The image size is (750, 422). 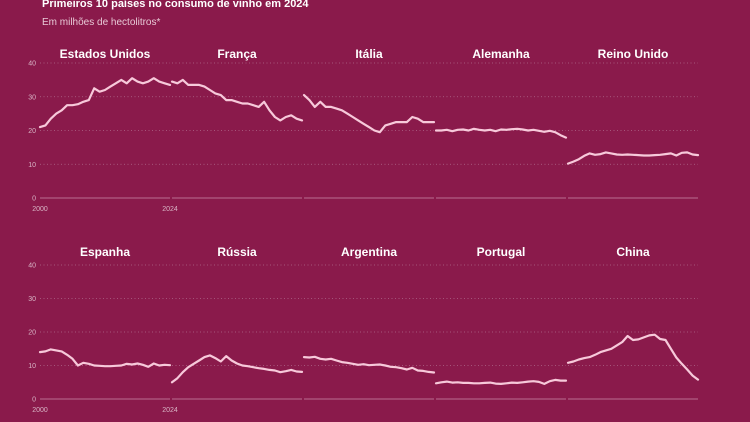 I want to click on panel-alemanha: Alemanha, so click(x=501, y=123).